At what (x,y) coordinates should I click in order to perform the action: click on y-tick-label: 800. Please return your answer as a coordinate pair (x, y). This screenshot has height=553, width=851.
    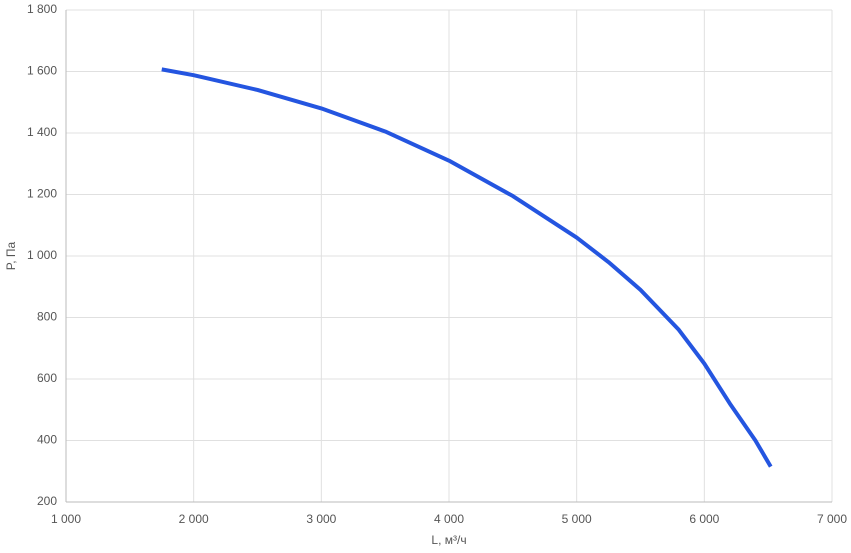
    Looking at the image, I should click on (47, 317).